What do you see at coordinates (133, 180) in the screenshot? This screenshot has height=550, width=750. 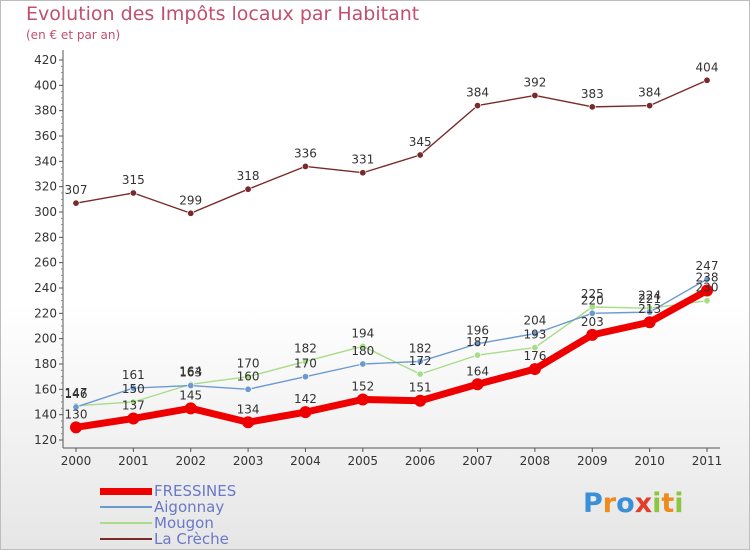 I see `data-label: 315` at bounding box center [133, 180].